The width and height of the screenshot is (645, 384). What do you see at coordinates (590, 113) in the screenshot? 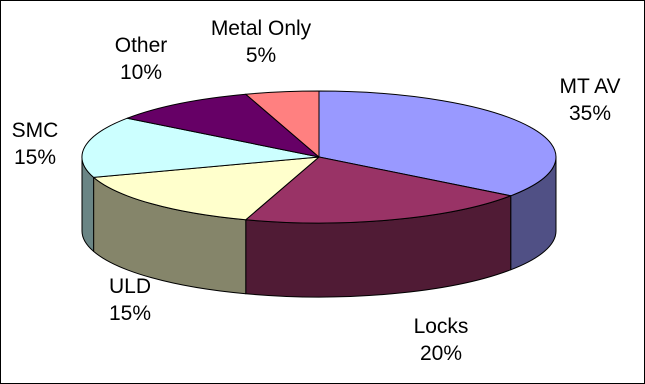
I see `slice-label-percent: 35%` at bounding box center [590, 113].